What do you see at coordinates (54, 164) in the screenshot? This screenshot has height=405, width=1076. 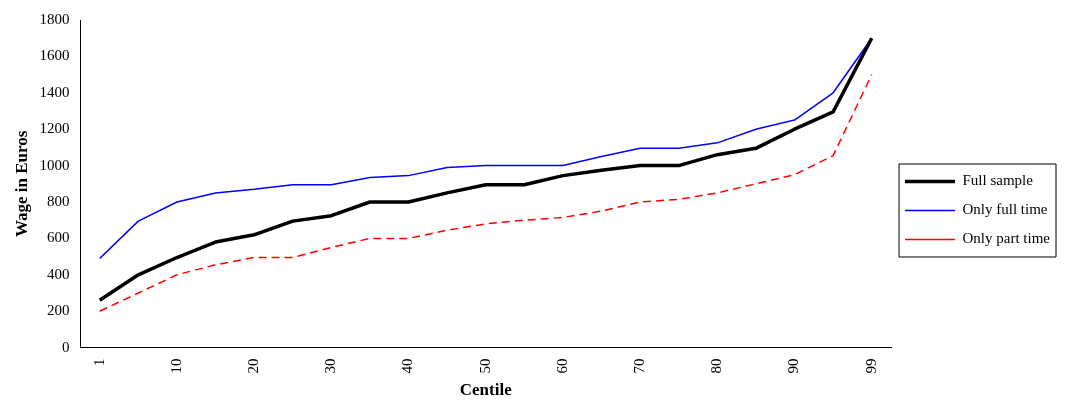 I see `y-tick-label: 1000` at bounding box center [54, 164].